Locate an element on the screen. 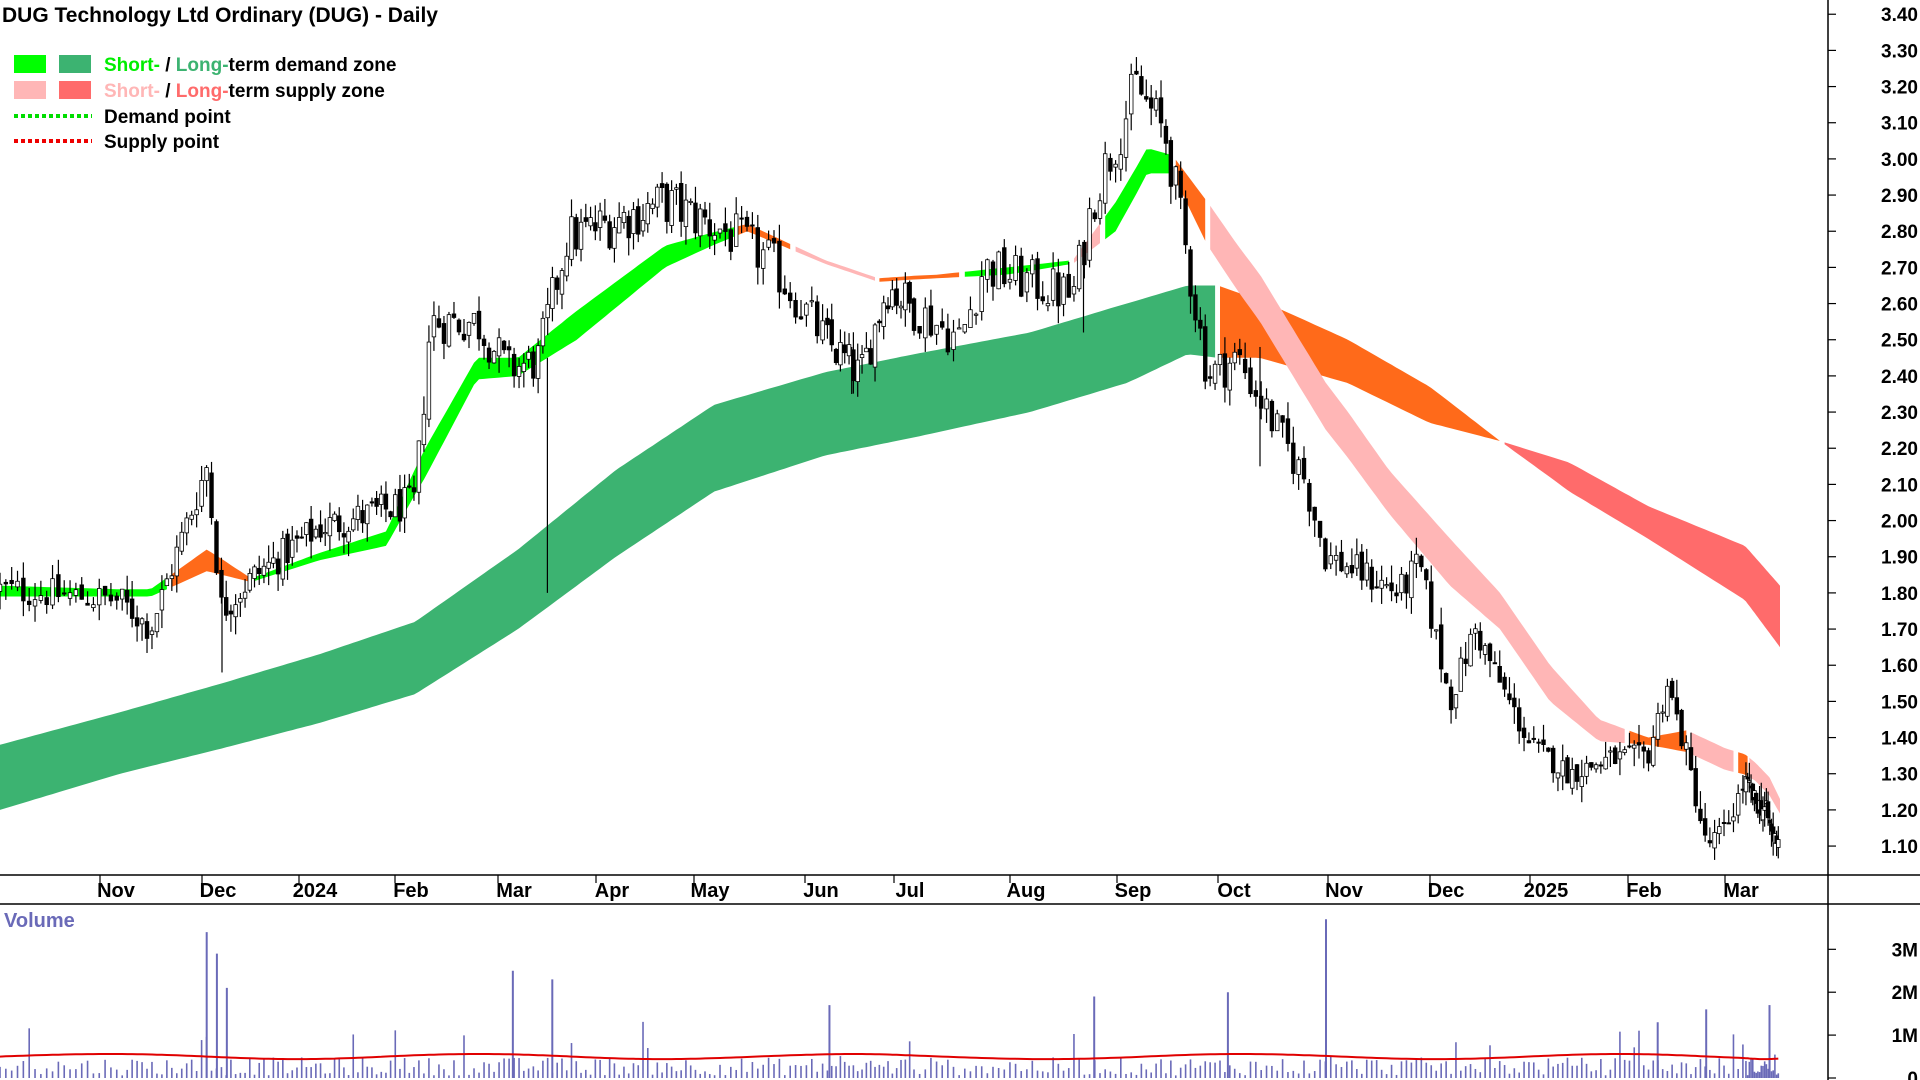  price-tick-label: 1.70 is located at coordinates (1899, 630).